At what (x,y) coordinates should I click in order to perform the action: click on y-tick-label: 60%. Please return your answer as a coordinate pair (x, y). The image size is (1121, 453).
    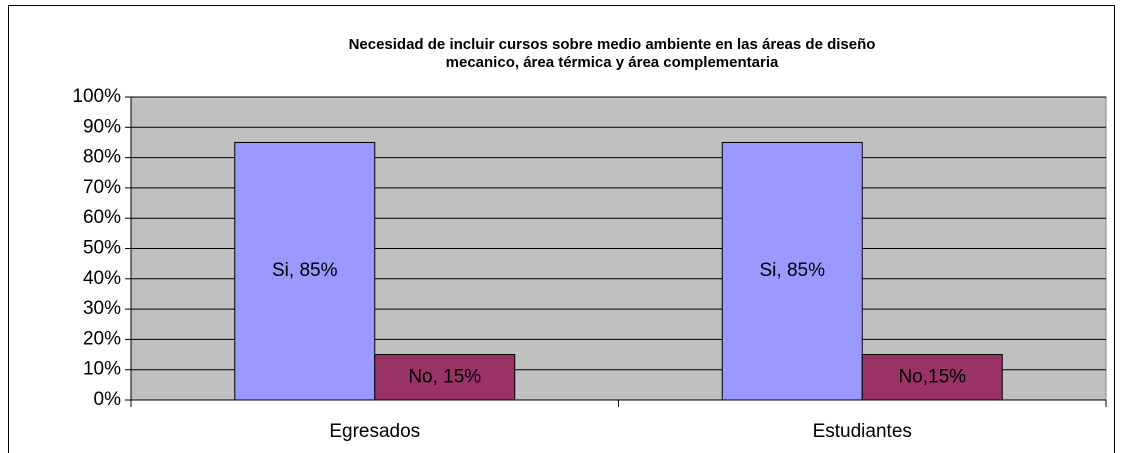
    Looking at the image, I should click on (102, 217).